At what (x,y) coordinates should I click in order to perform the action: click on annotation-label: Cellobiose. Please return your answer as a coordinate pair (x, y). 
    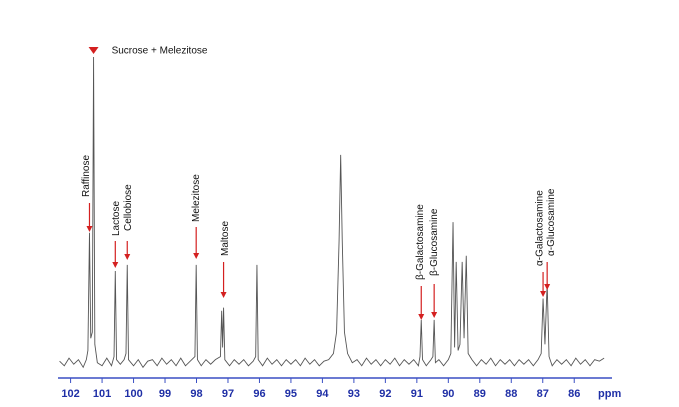
    Looking at the image, I should click on (128, 207).